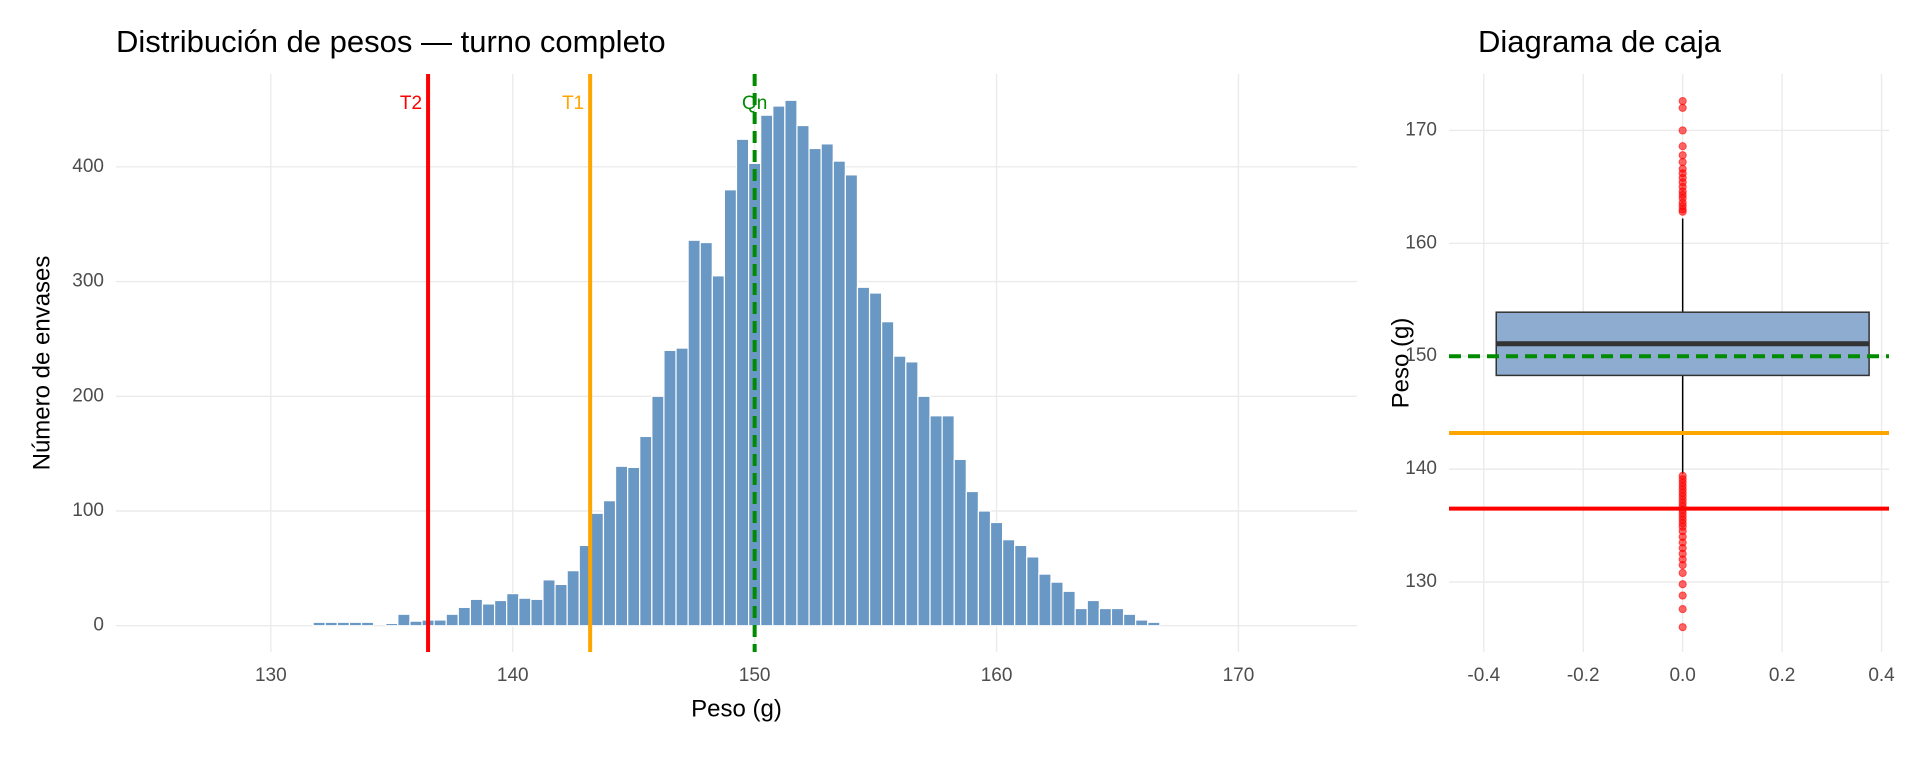 The image size is (1920, 768). Describe the element at coordinates (88, 166) in the screenshot. I see `y-tick-label: 400` at that location.